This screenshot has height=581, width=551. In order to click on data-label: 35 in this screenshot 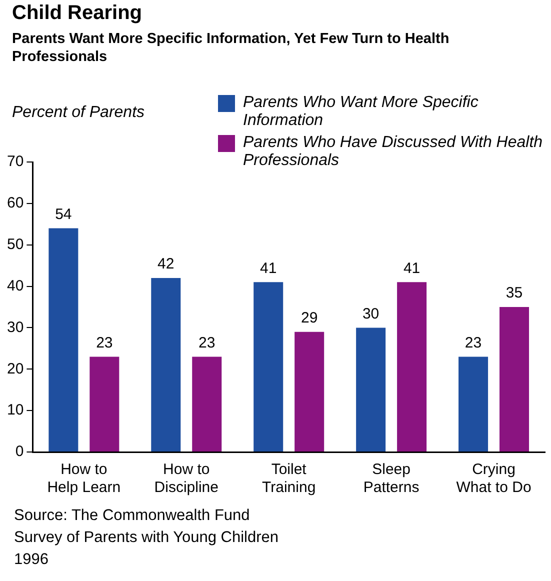, I will do `click(514, 293)`.